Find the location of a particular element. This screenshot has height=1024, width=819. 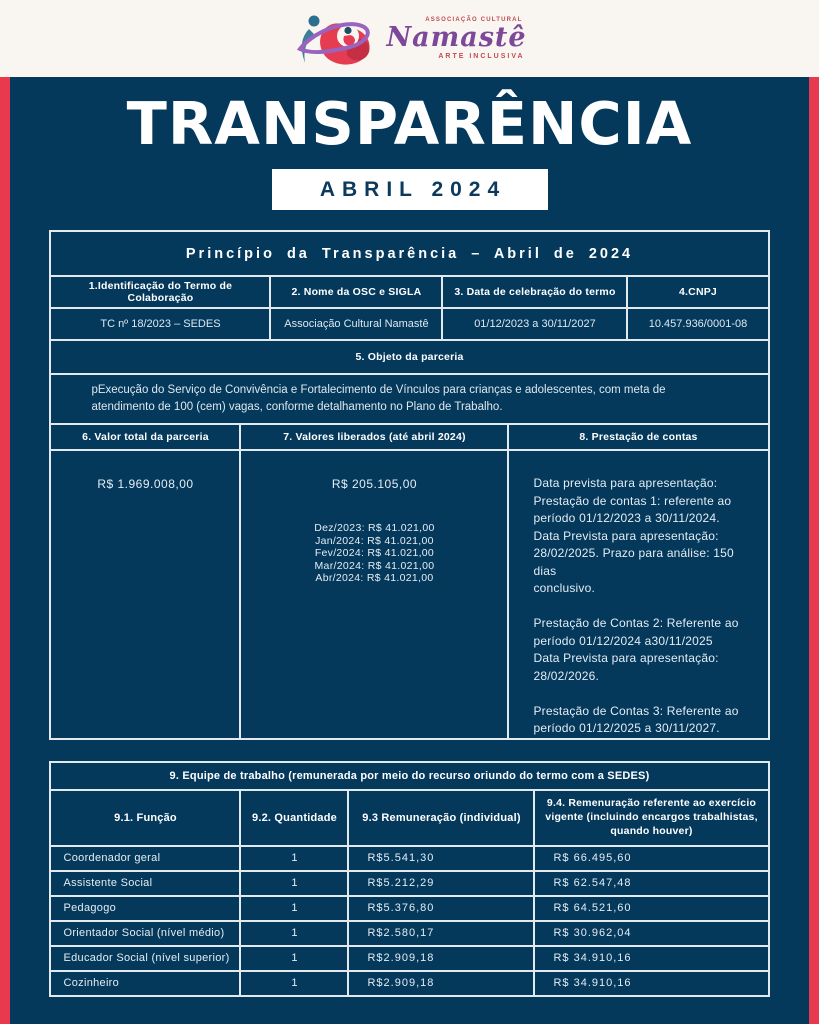

logo-org-name: Namastê is located at coordinates (456, 37).